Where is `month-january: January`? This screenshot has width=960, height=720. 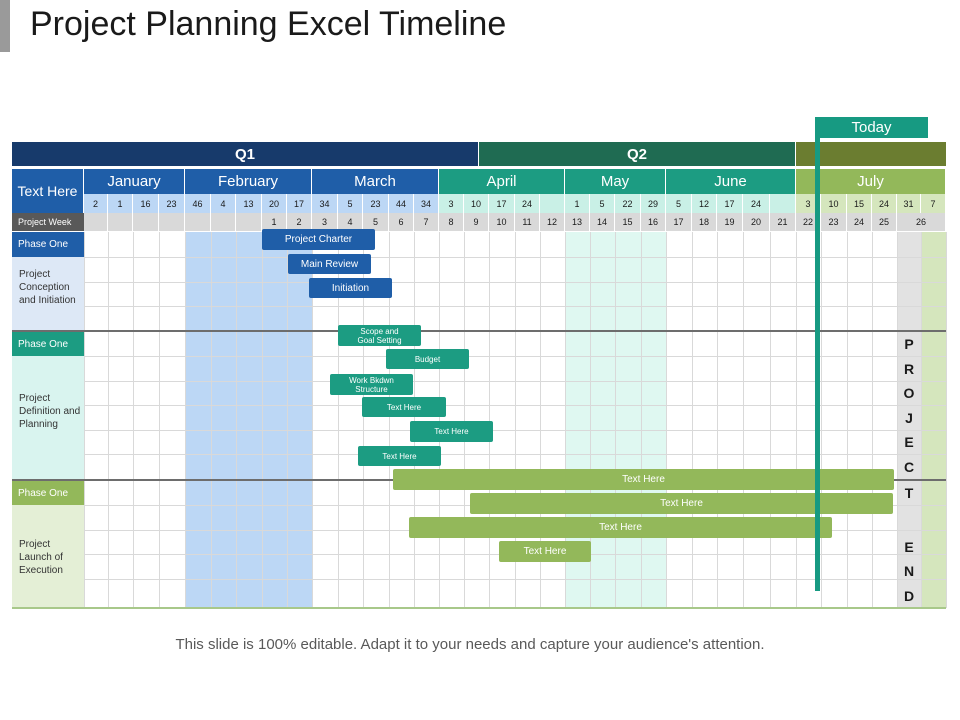
month-january: January is located at coordinates (134, 181).